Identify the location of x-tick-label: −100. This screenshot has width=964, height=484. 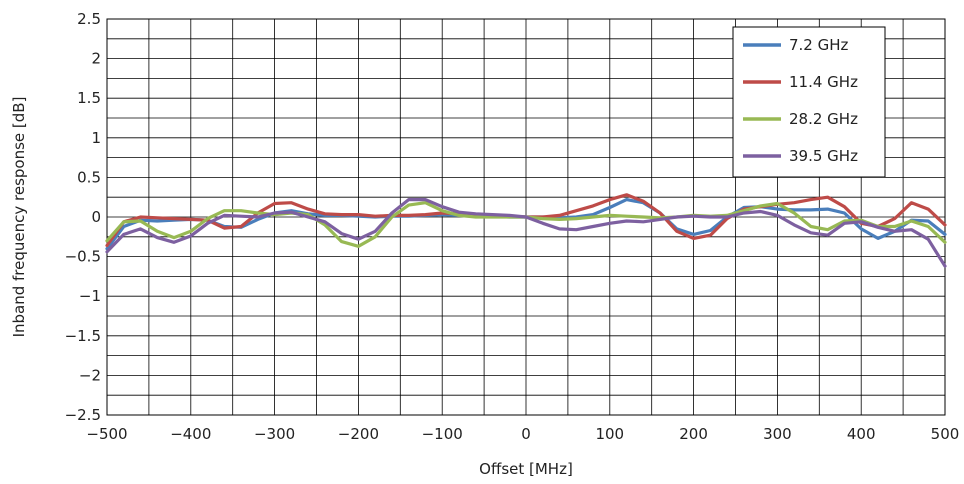
(442, 434).